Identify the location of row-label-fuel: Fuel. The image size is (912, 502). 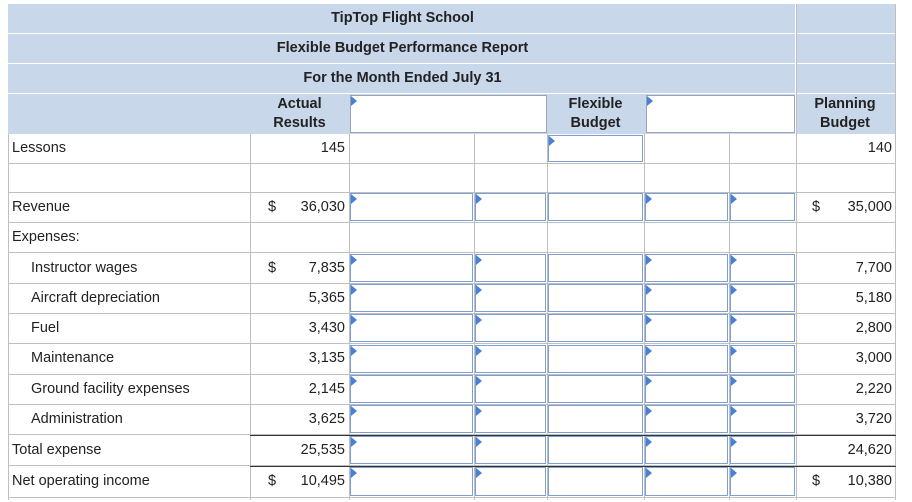
(45, 328).